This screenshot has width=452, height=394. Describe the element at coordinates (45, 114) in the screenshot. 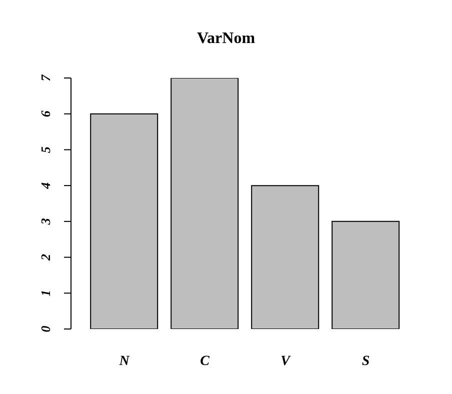

I see `y-tick-label: 6` at that location.